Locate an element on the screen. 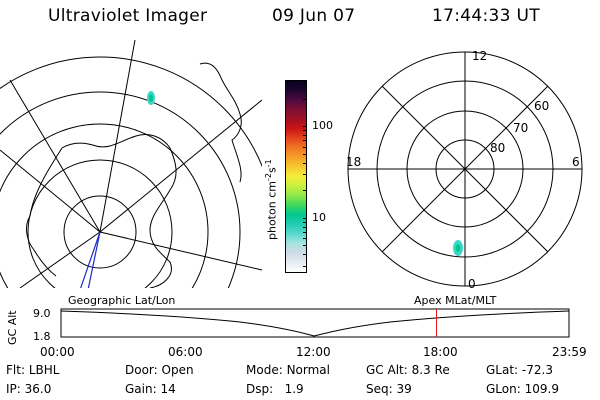 The image size is (600, 400). color-scale-tick-label: 10 is located at coordinates (319, 217).